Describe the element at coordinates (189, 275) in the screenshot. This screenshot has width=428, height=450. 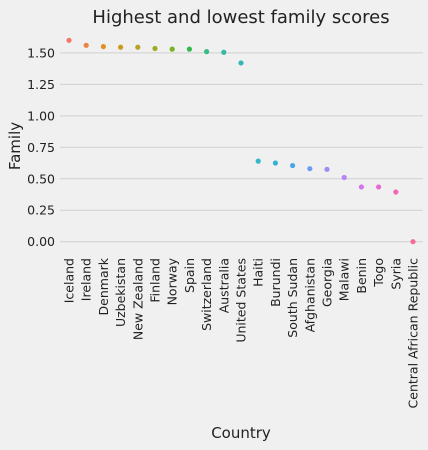
I see `x-tick-label: Spain` at that location.